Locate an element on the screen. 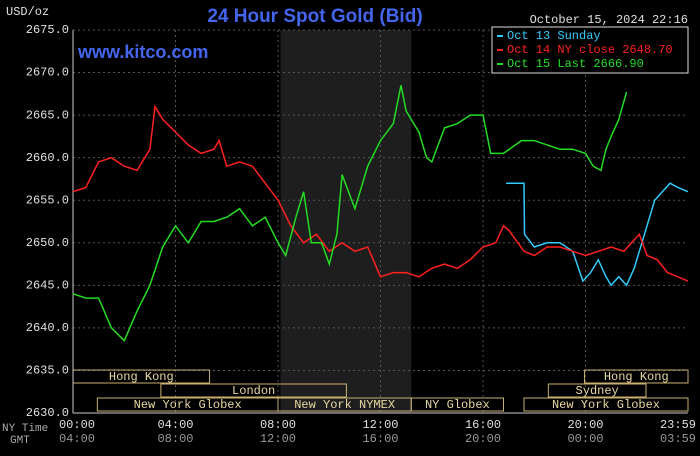 The width and height of the screenshot is (700, 456). legend-label: Oct 15 Last 2666.90 is located at coordinates (575, 64).